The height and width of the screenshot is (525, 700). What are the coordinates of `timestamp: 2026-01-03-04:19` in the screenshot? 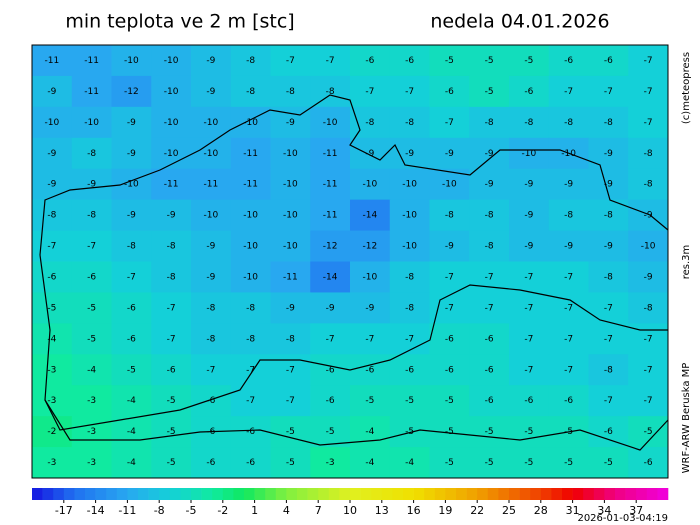 It's located at (622, 518).